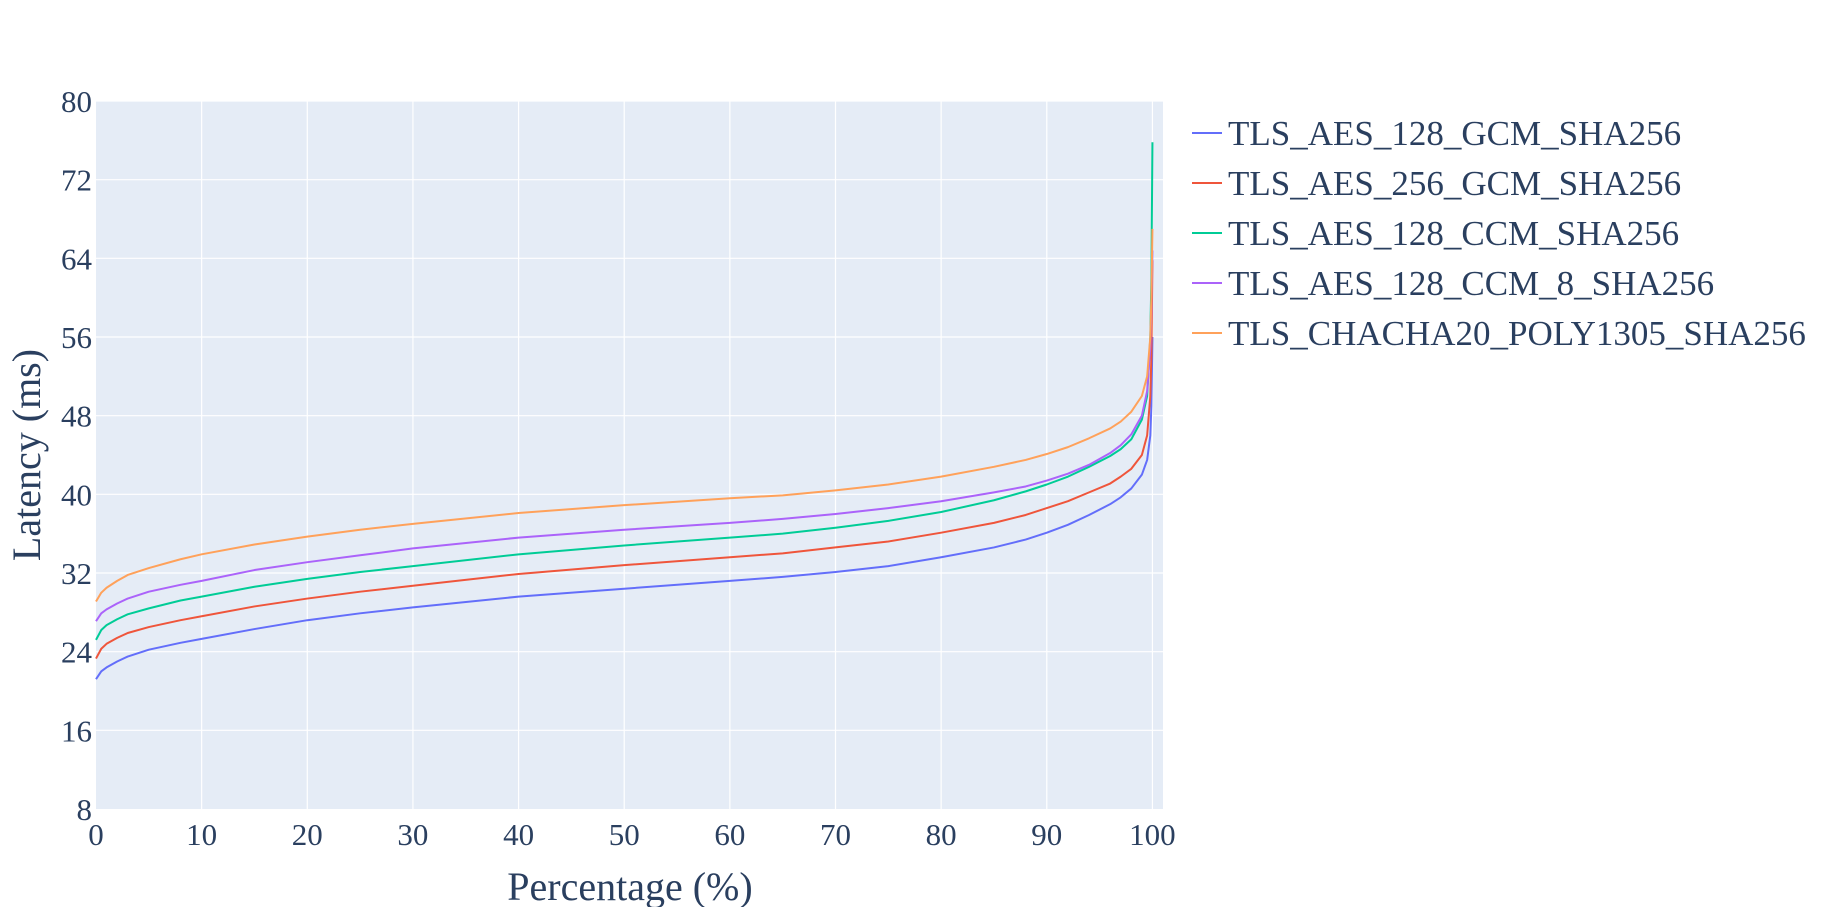 The image size is (1832, 907). I want to click on legend-label: TLS_CHACHA20_POLY1305_SHA256, so click(1517, 333).